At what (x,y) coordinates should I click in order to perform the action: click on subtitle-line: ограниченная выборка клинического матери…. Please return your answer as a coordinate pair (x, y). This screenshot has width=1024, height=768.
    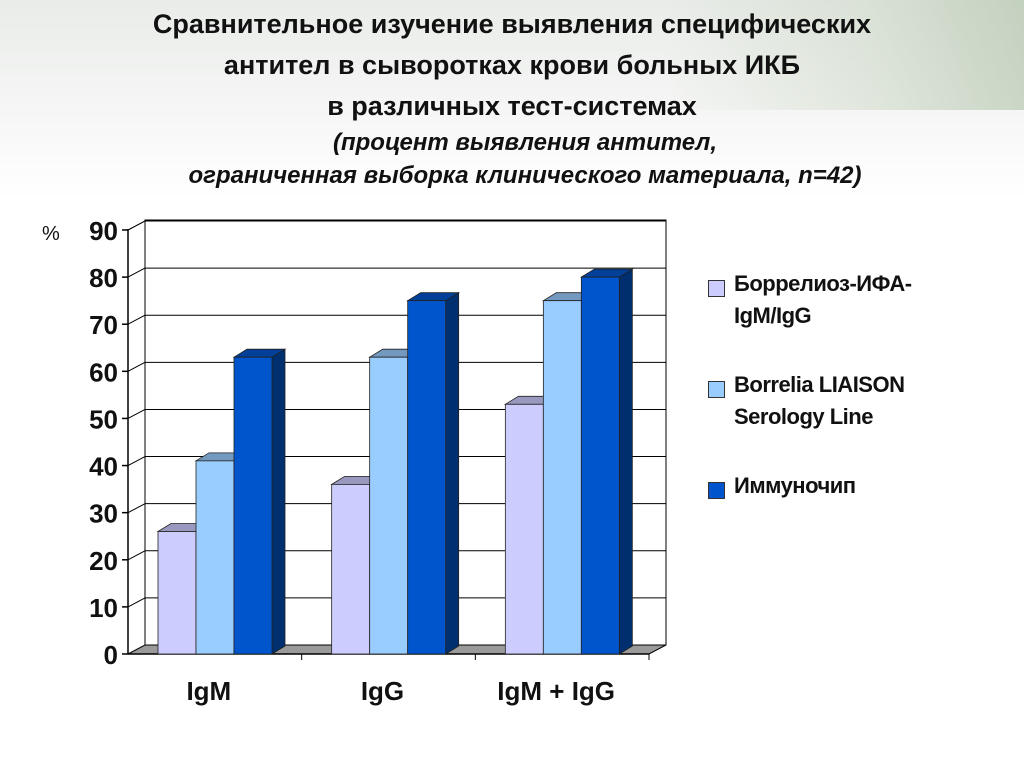
    Looking at the image, I should click on (525, 175).